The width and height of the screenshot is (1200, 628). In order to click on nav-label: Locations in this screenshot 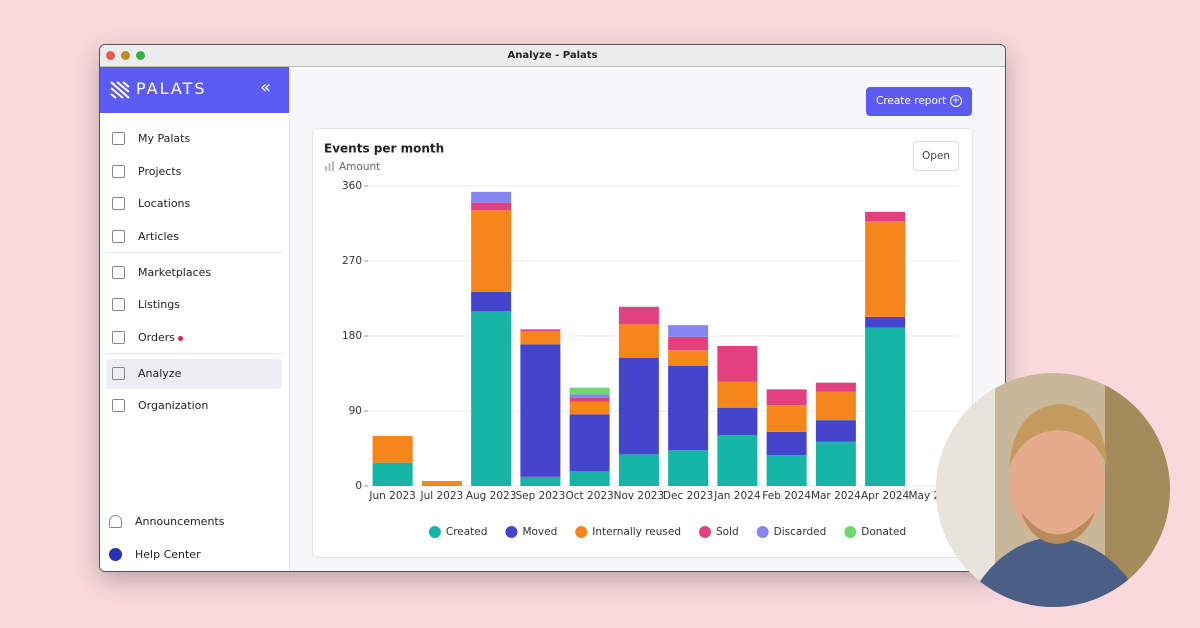, I will do `click(164, 203)`.